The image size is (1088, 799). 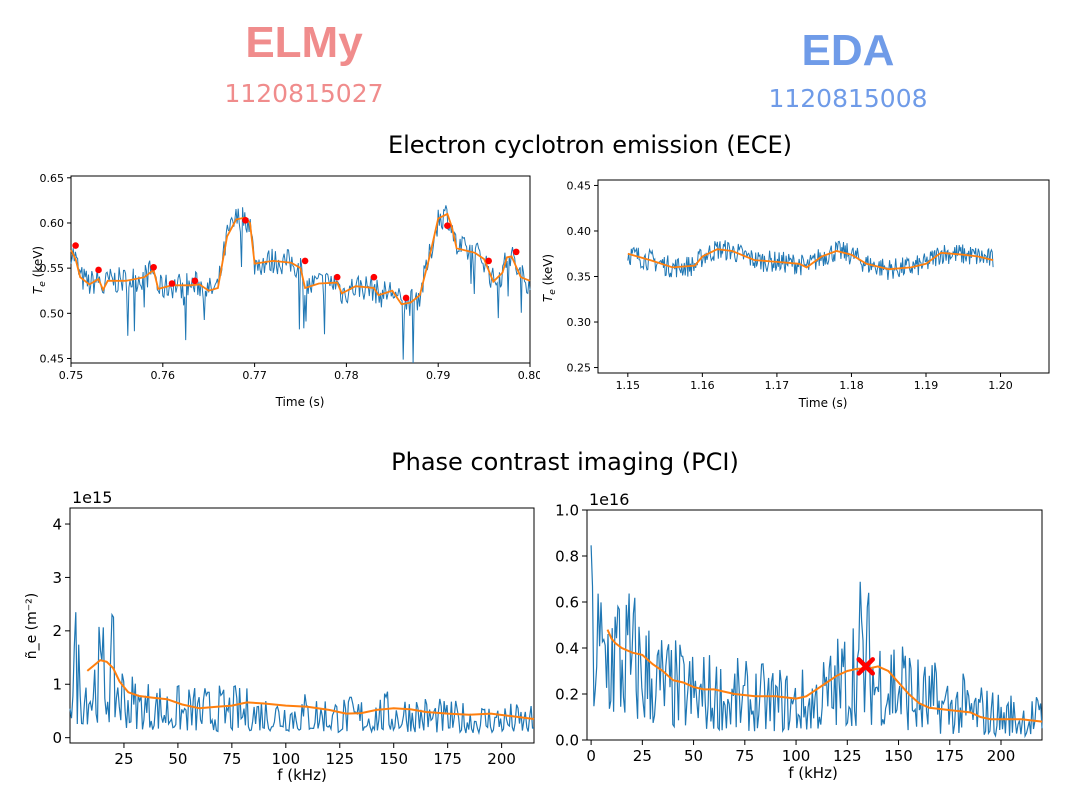 I want to click on eda-title: EDA, so click(x=848, y=50).